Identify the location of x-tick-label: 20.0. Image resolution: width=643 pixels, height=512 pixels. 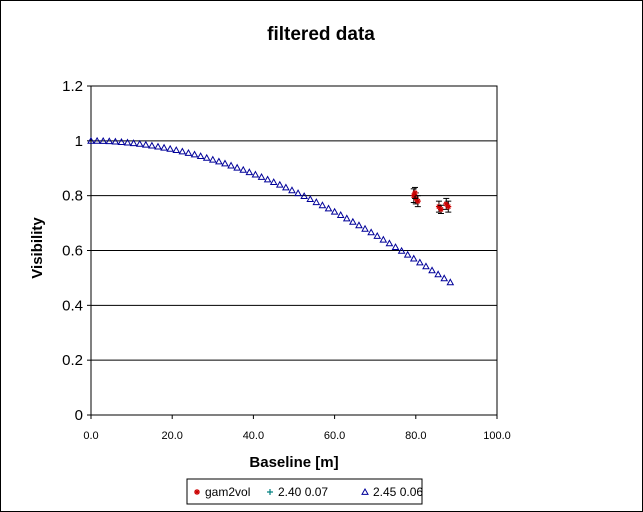
(171, 436).